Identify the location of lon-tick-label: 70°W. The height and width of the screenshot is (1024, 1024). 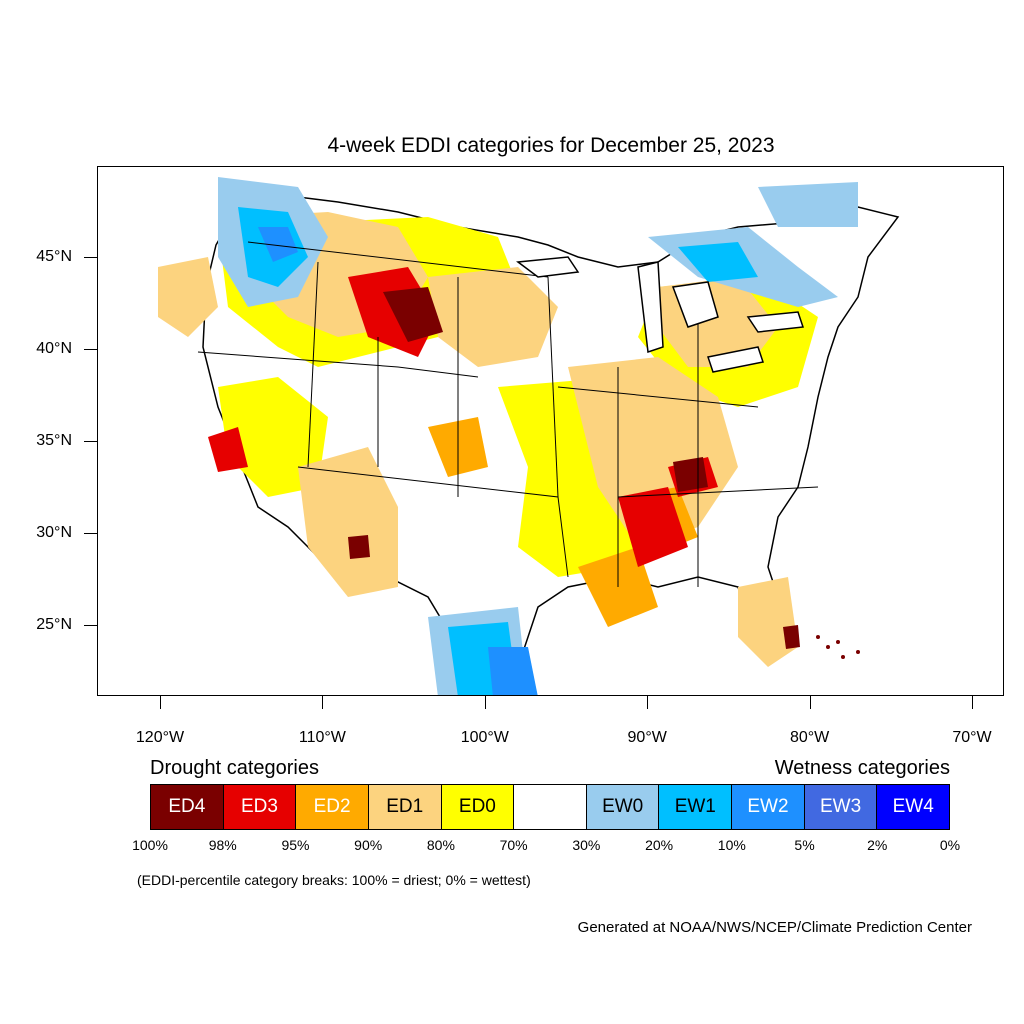
(972, 737).